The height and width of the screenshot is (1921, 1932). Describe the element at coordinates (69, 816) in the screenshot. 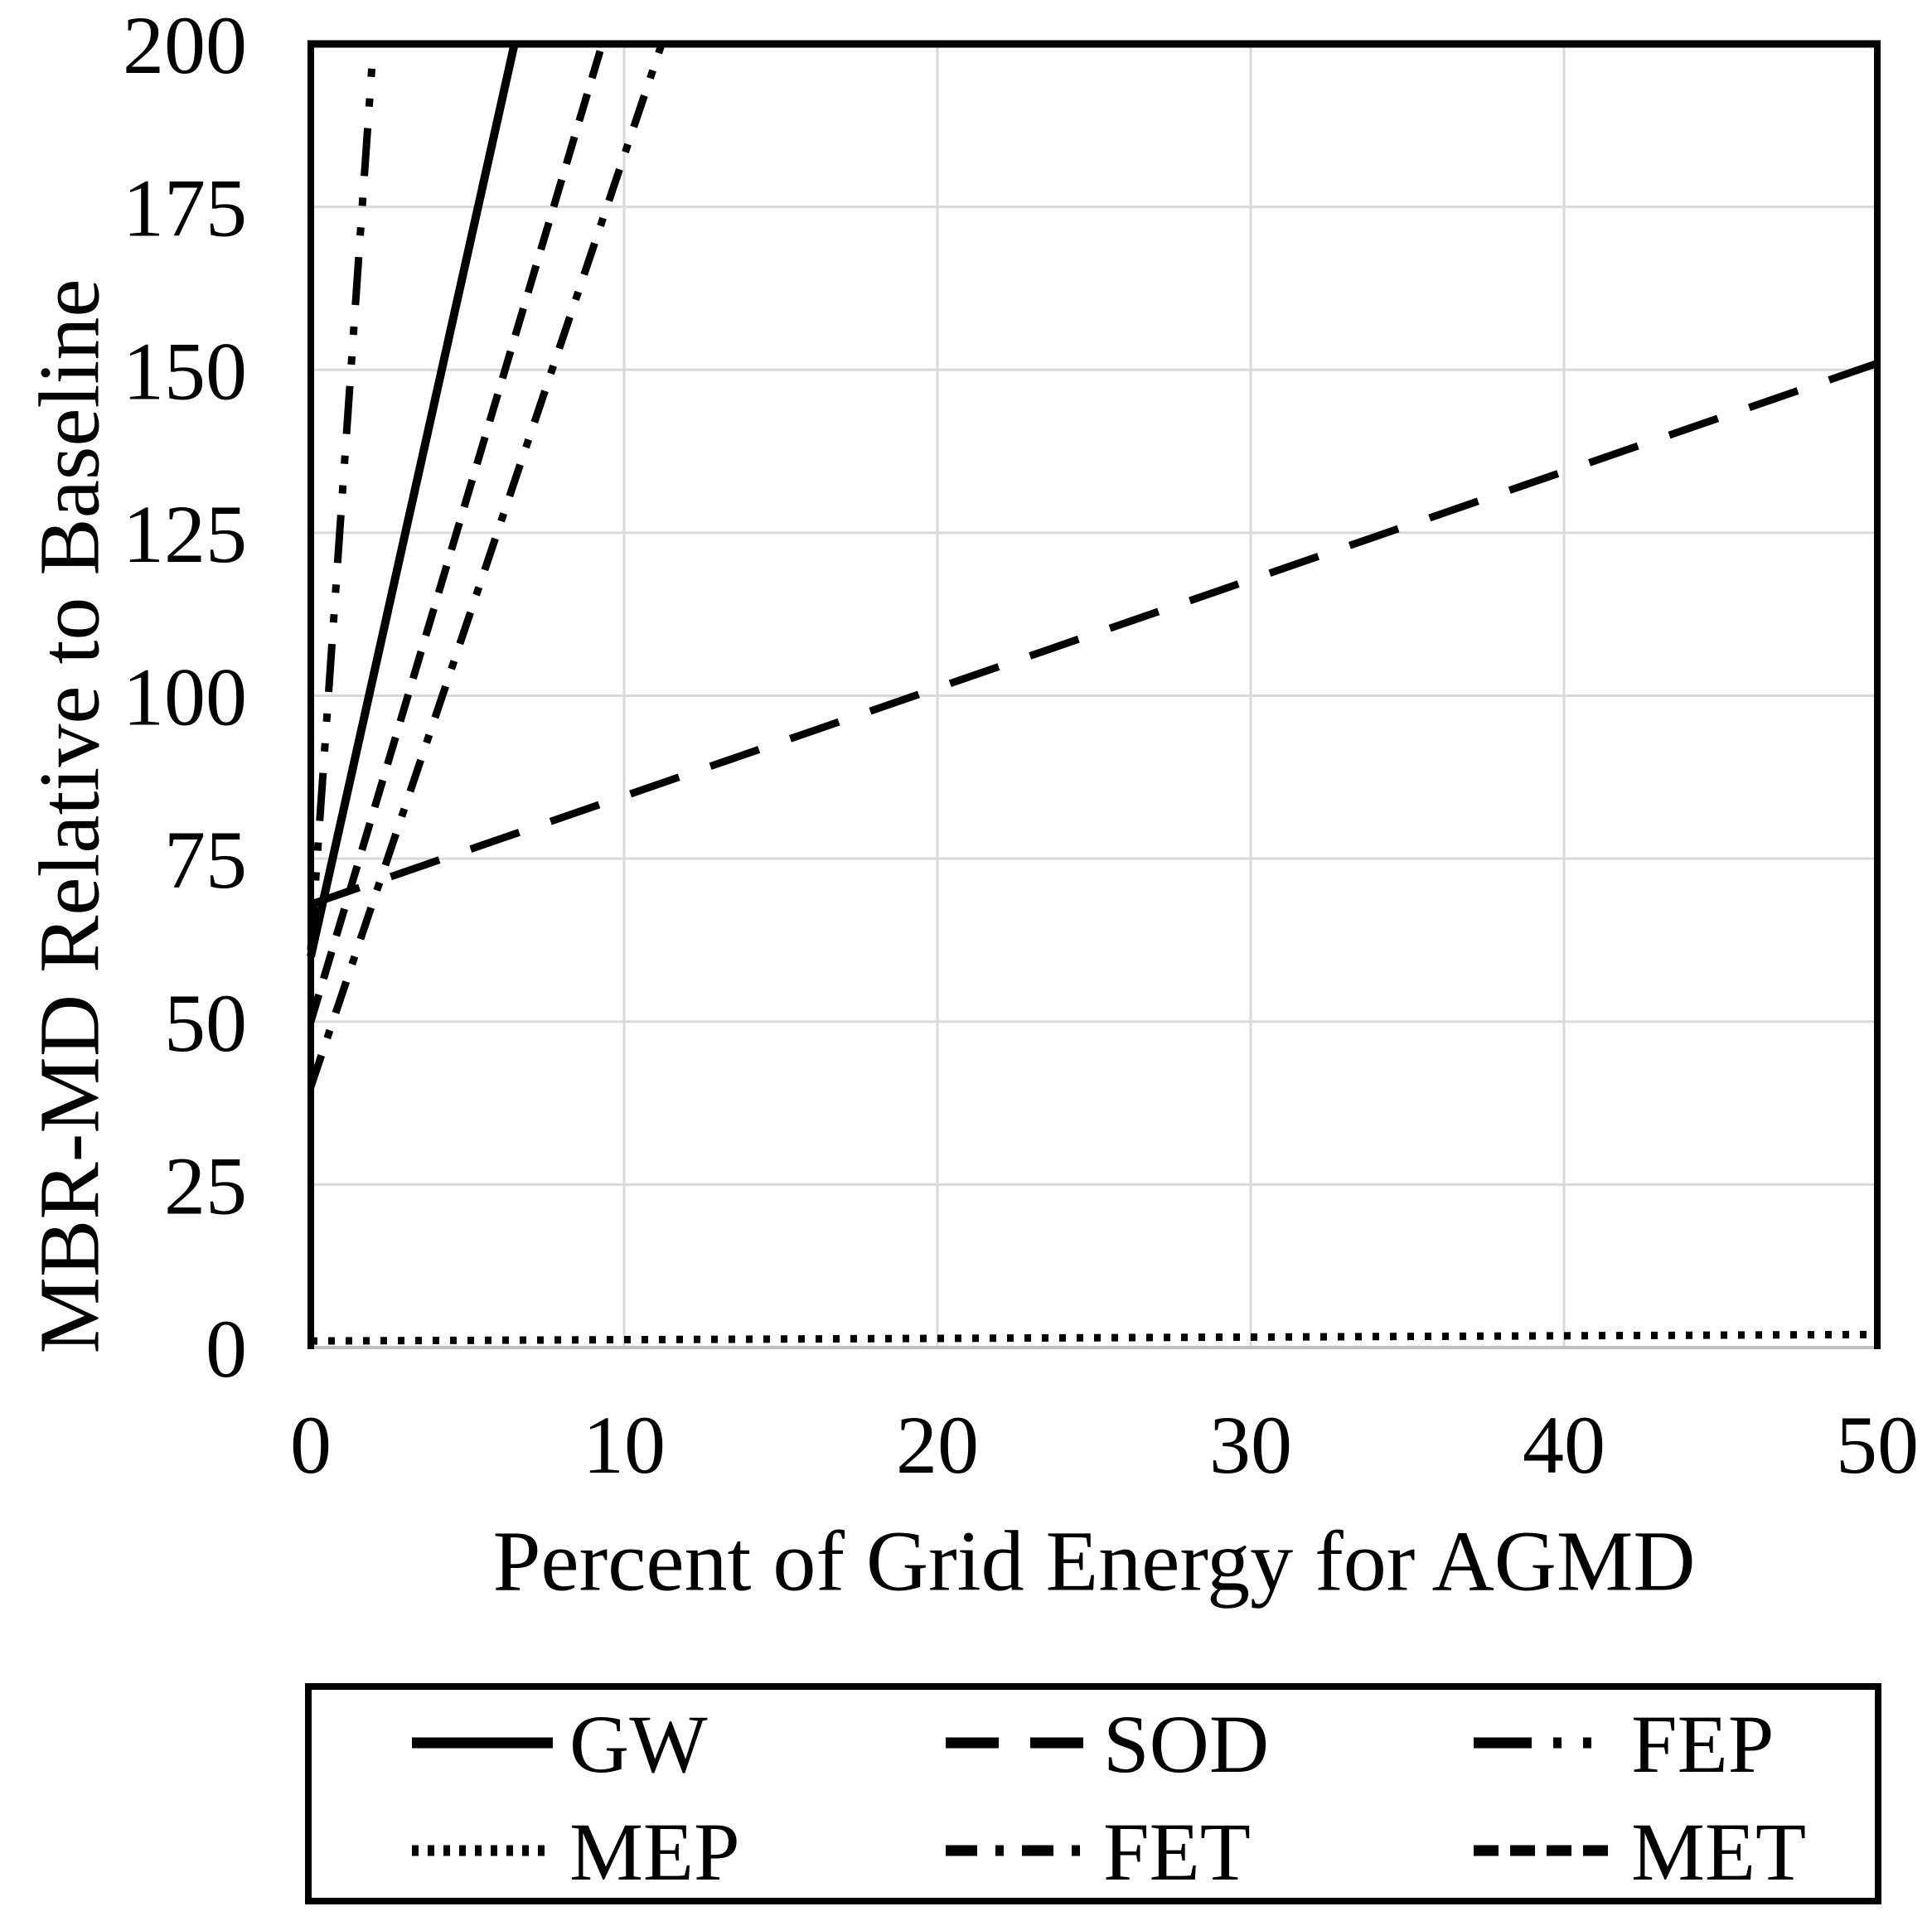

I see `y-axis-title: MBR-MD Relative to Baseline` at that location.